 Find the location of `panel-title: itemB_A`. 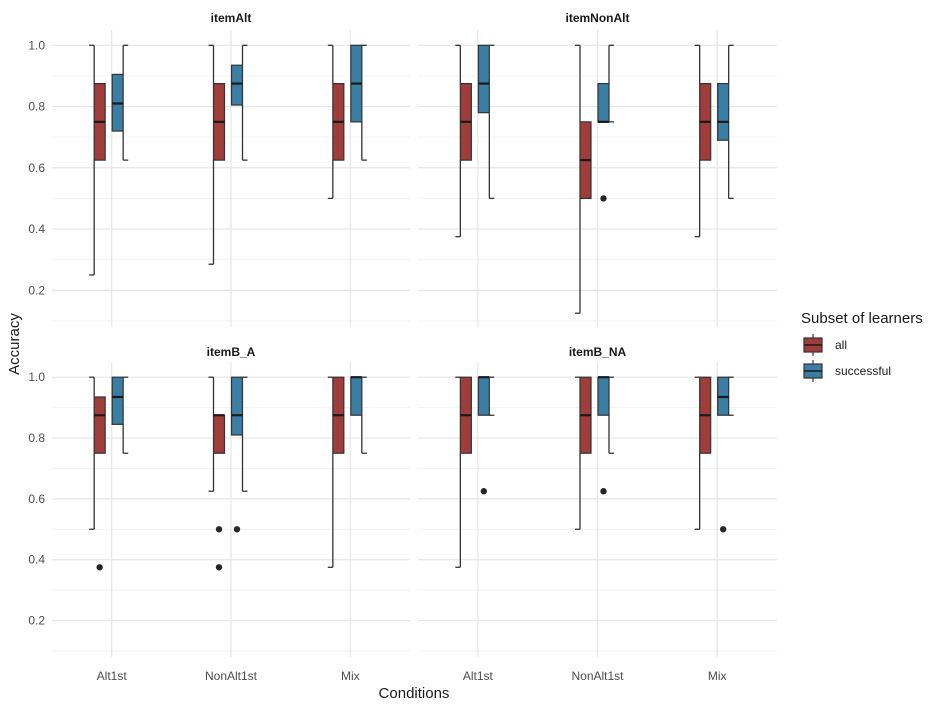

panel-title: itemB_A is located at coordinates (231, 352).